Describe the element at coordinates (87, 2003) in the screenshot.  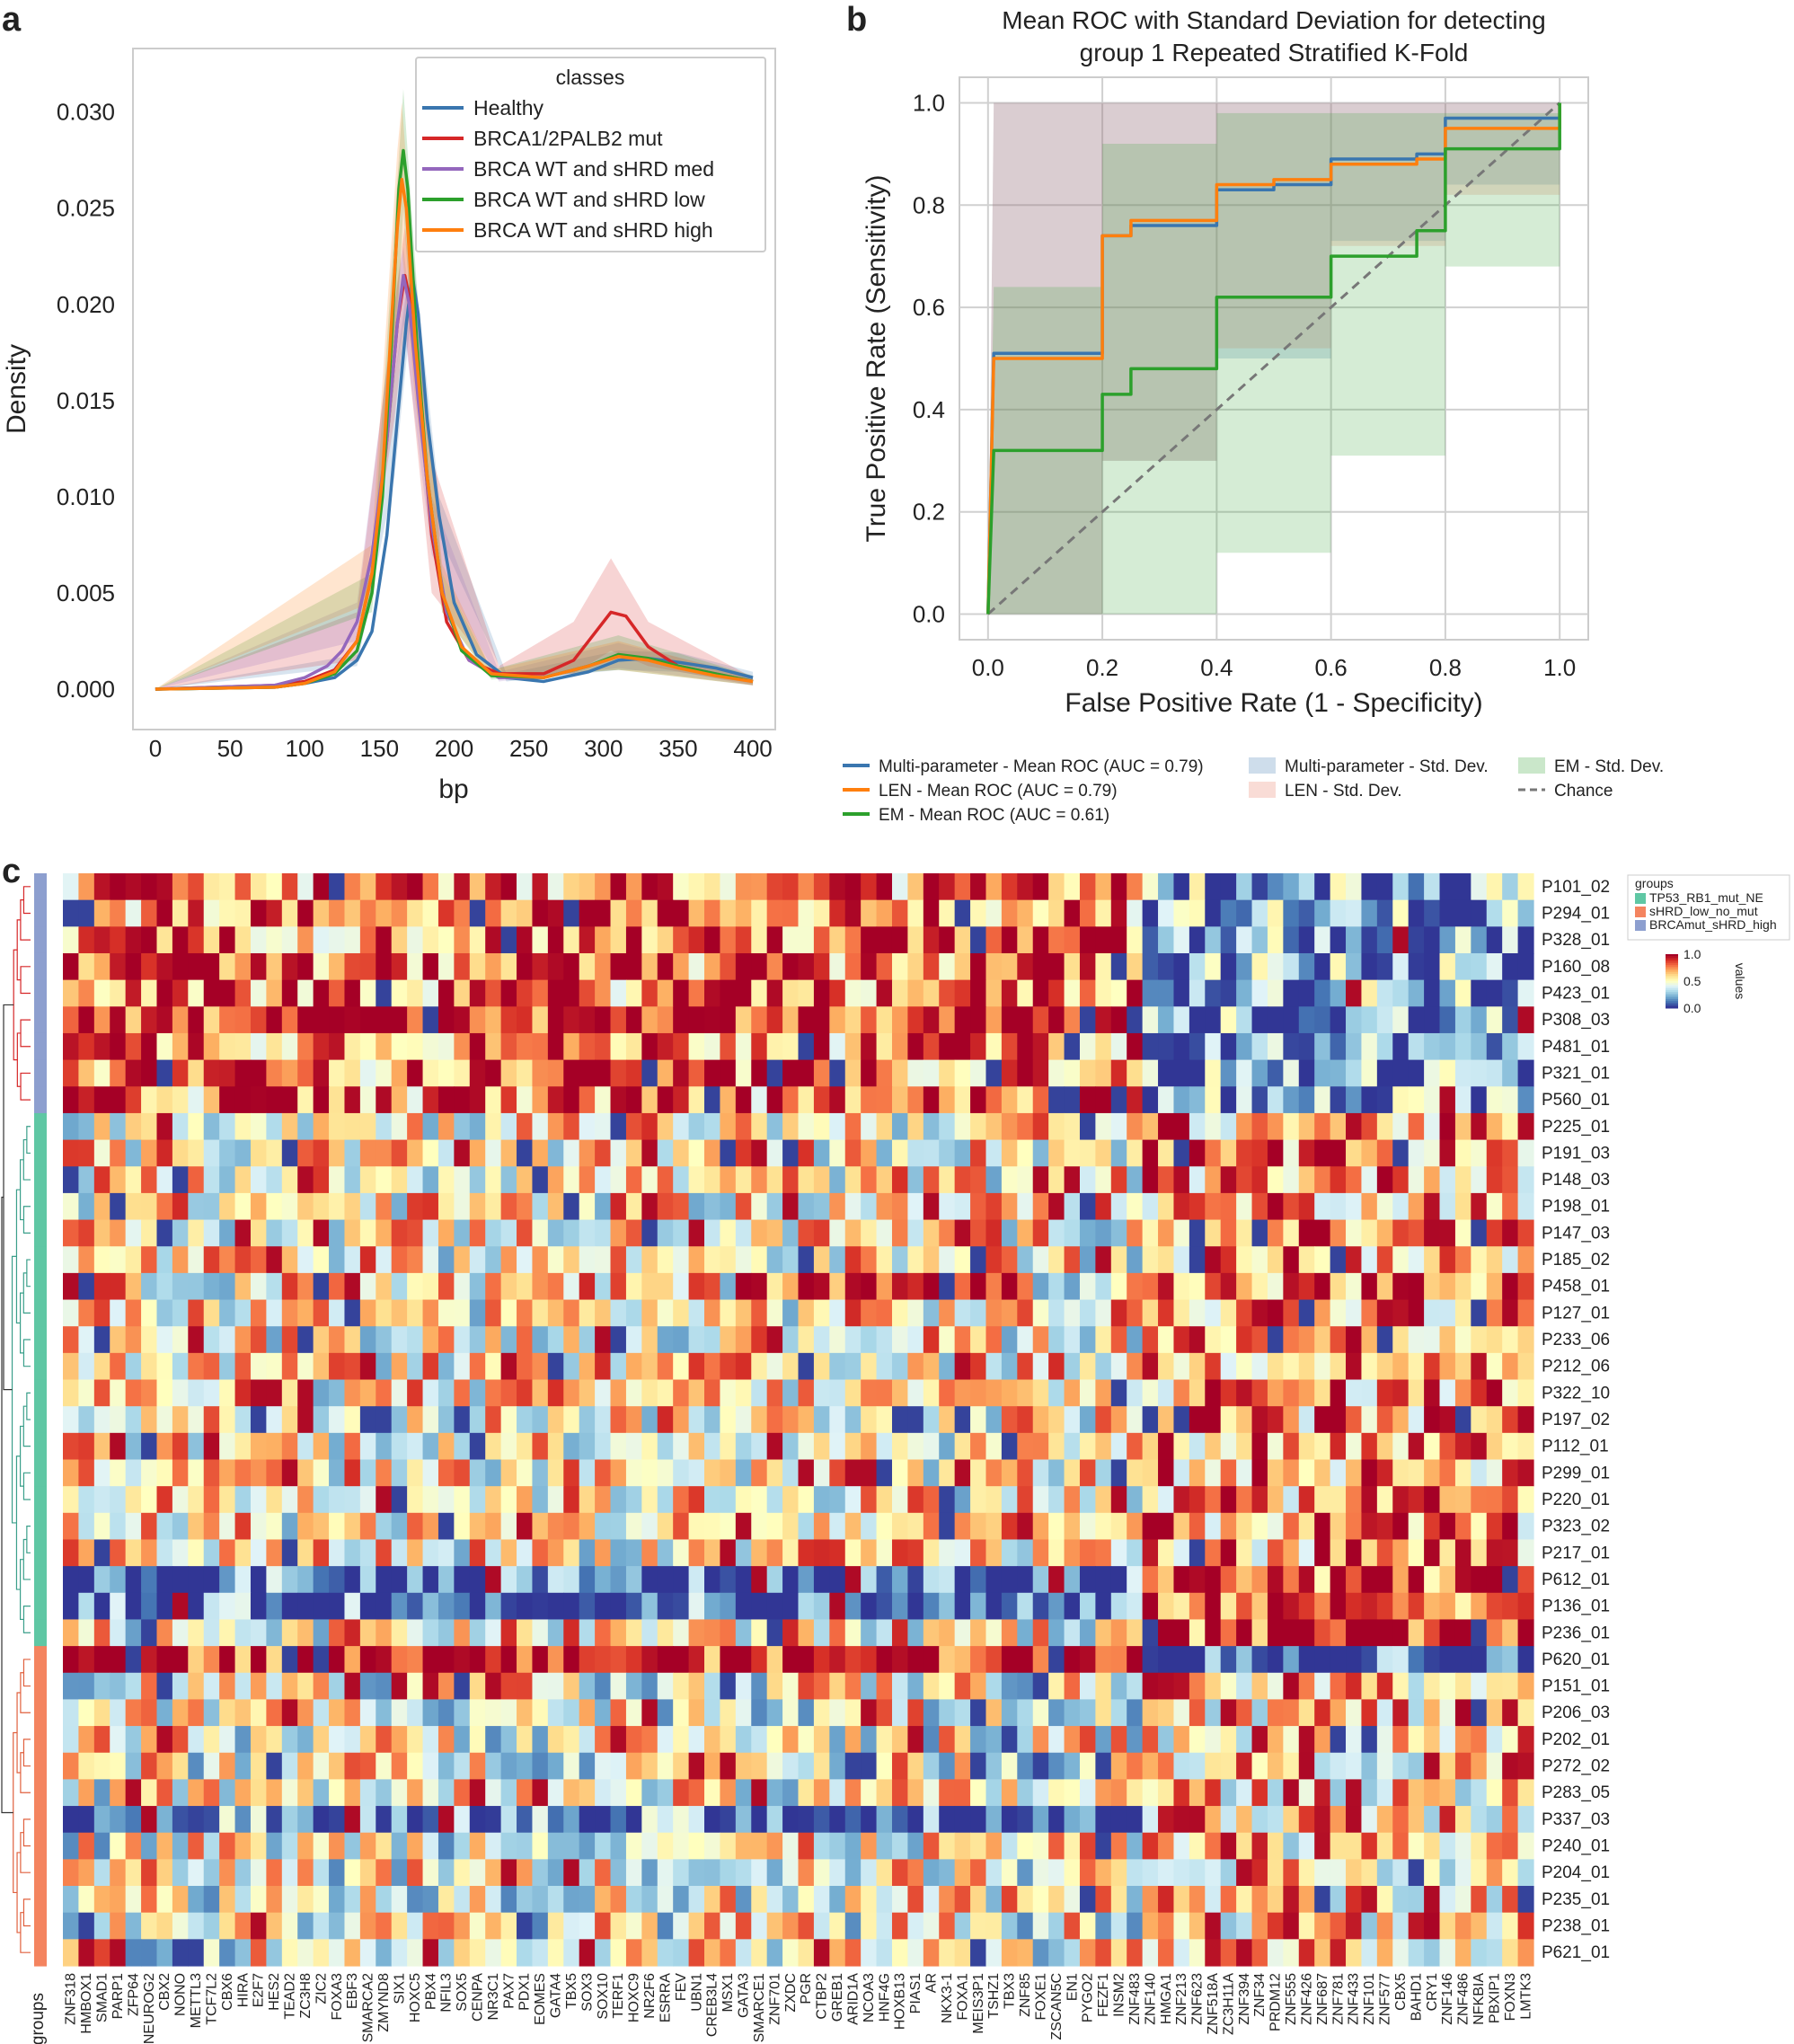
I see `heatmap-column-label: HMBOX1` at that location.